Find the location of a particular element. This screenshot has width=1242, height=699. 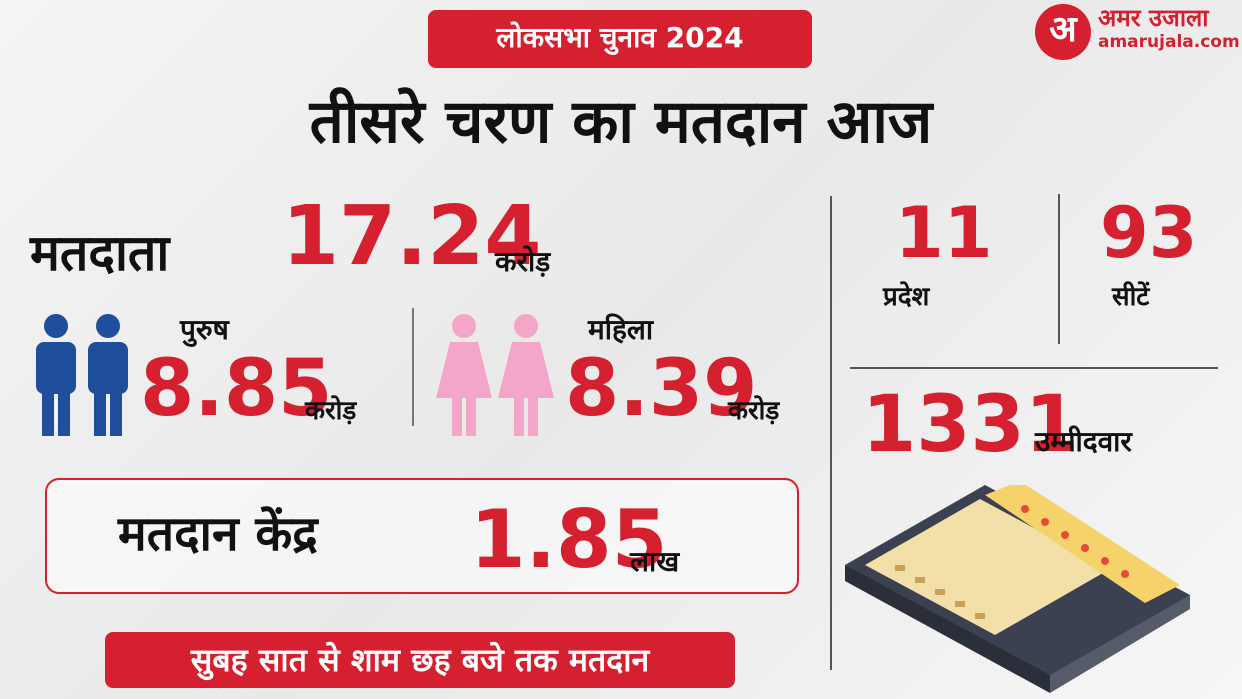

seats-label: सीटें is located at coordinates (1131, 297).